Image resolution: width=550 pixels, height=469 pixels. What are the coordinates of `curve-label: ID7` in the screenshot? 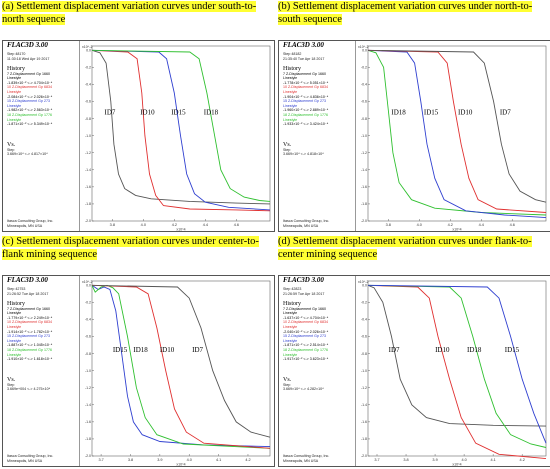 It's located at (394, 350).